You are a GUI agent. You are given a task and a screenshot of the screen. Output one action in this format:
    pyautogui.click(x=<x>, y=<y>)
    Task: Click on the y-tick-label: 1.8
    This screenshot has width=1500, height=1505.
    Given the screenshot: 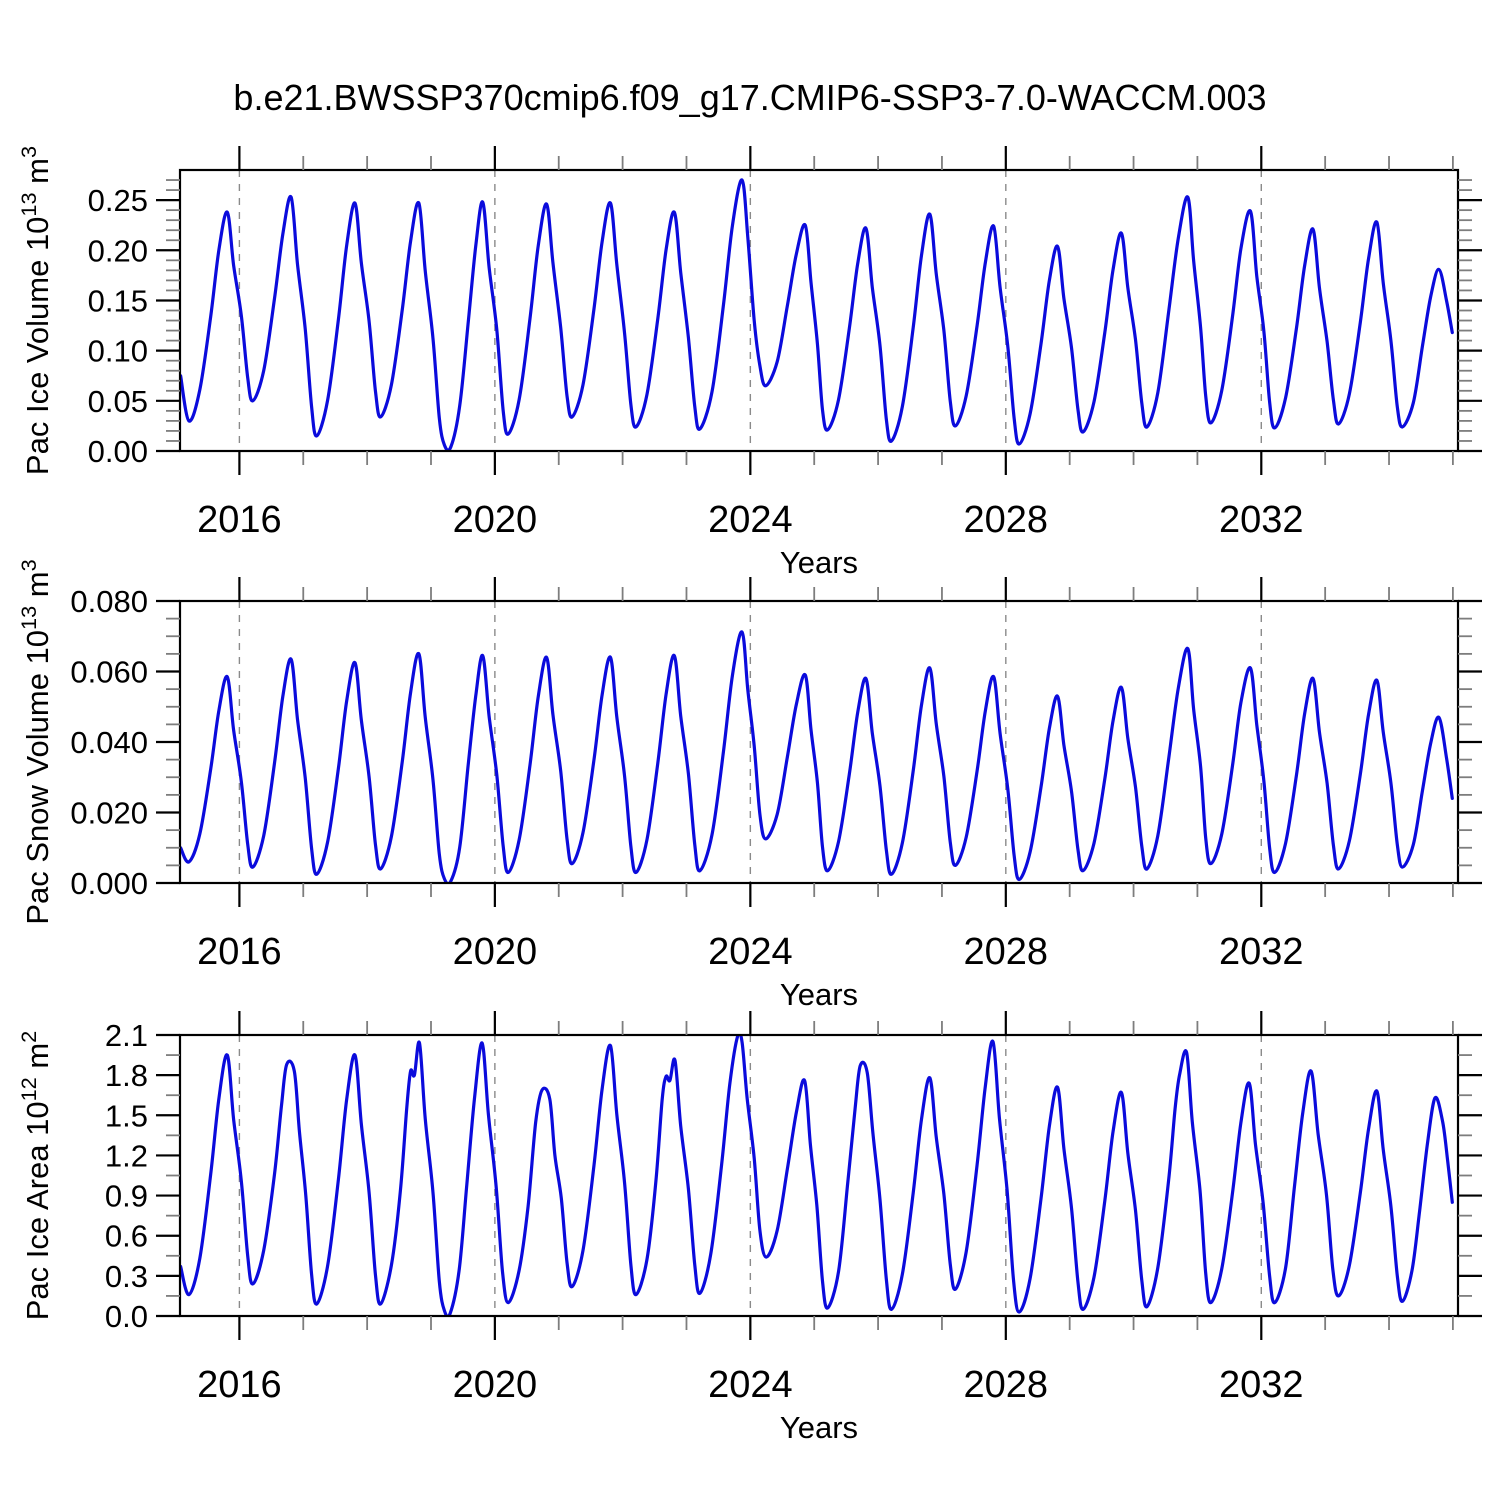 What is the action you would take?
    pyautogui.click(x=126, y=1075)
    